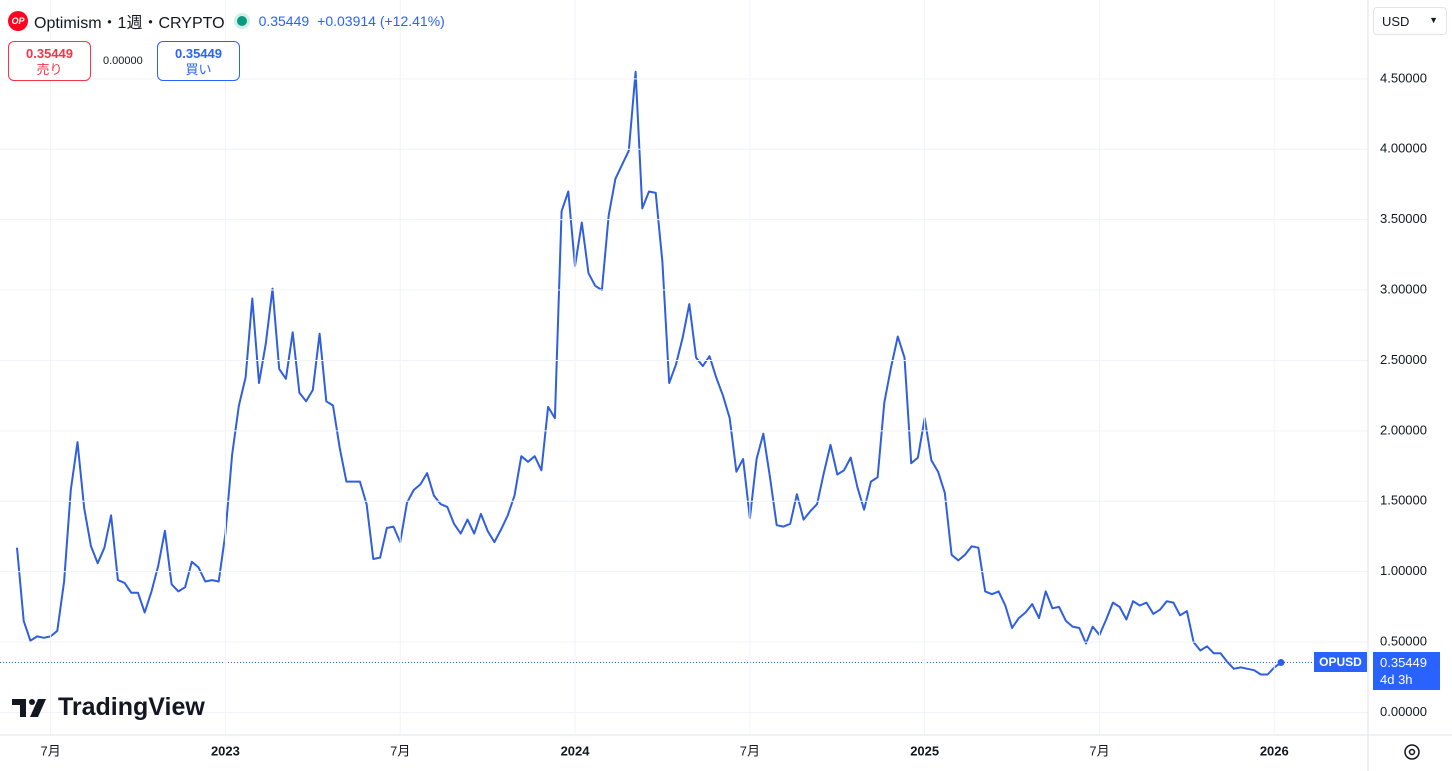 The width and height of the screenshot is (1452, 771). Describe the element at coordinates (129, 23) in the screenshot. I see `symbol-title: Optimism・1週・CRYPTO` at that location.